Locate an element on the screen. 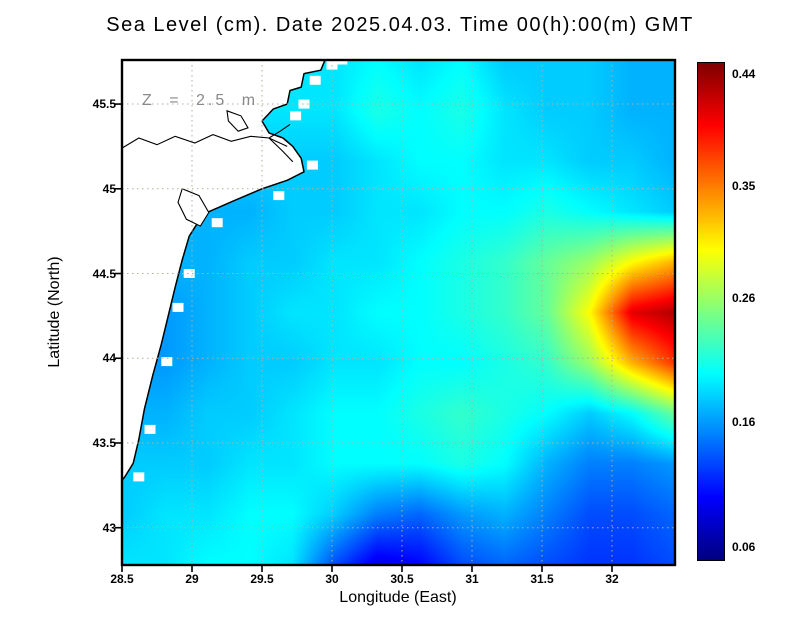  x-tick-label: 31.5 is located at coordinates (542, 579).